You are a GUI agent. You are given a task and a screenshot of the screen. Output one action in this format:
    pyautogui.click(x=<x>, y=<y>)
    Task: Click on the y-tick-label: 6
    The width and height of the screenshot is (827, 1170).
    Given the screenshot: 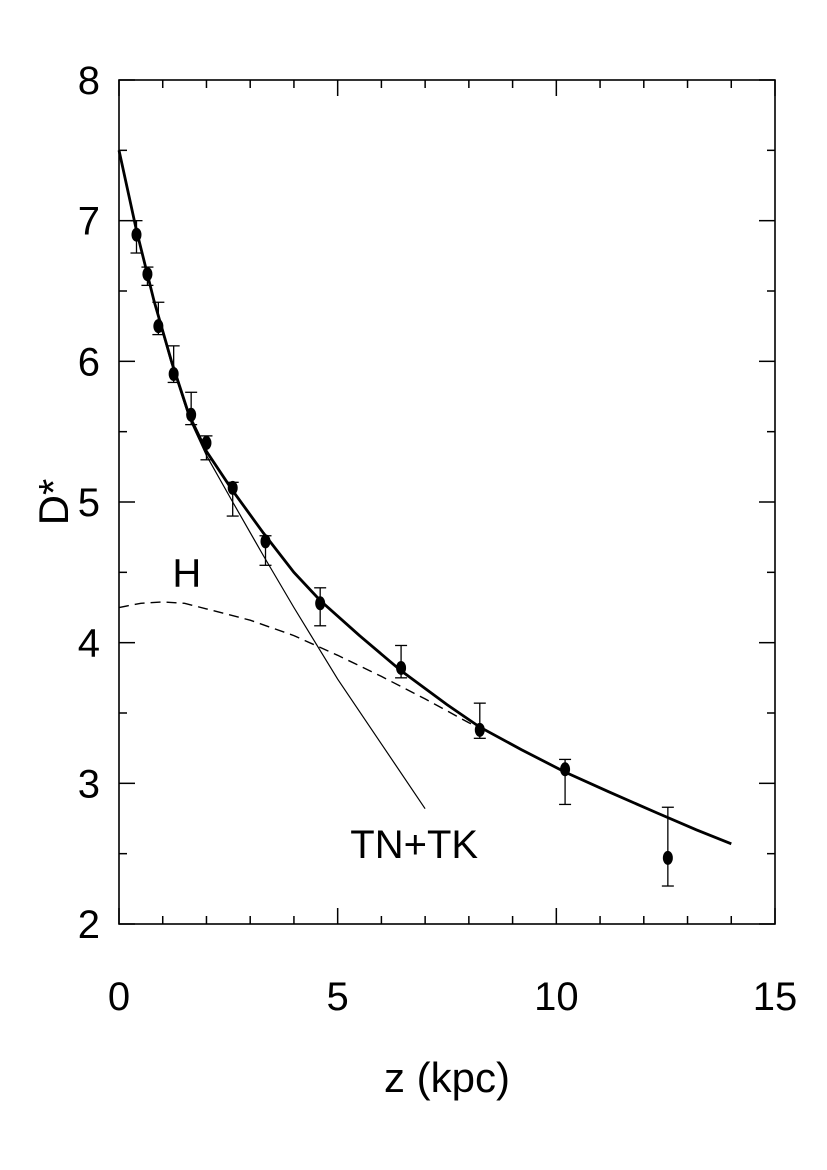 What is the action you would take?
    pyautogui.click(x=89, y=362)
    